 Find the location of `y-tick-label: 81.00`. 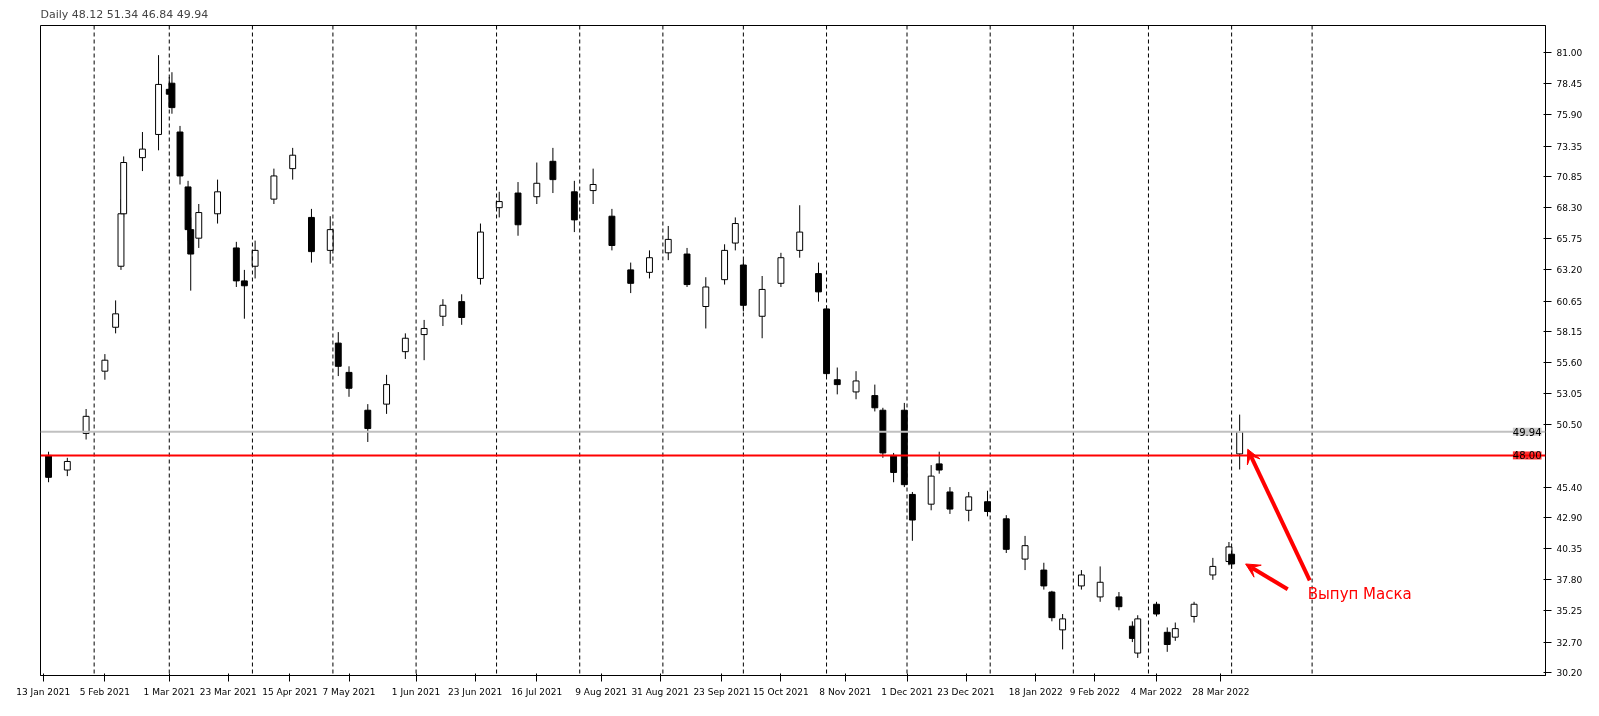

y-tick-label: 81.00 is located at coordinates (1569, 53).